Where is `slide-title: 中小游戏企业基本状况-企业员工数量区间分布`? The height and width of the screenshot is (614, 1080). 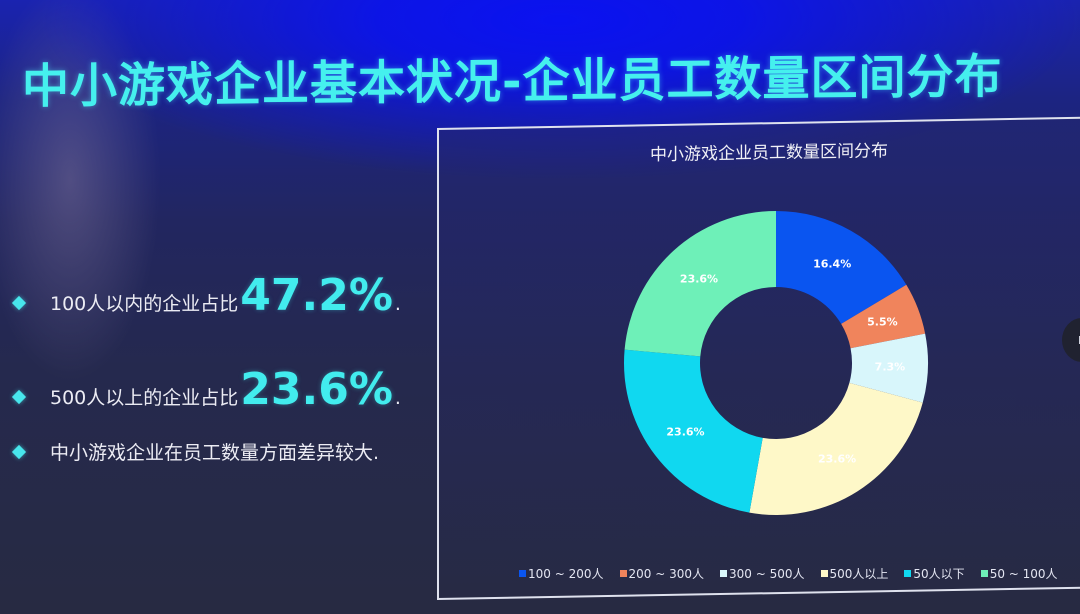
slide-title: 中小游戏企业基本状况-企业员工数量区间分布 is located at coordinates (512, 82).